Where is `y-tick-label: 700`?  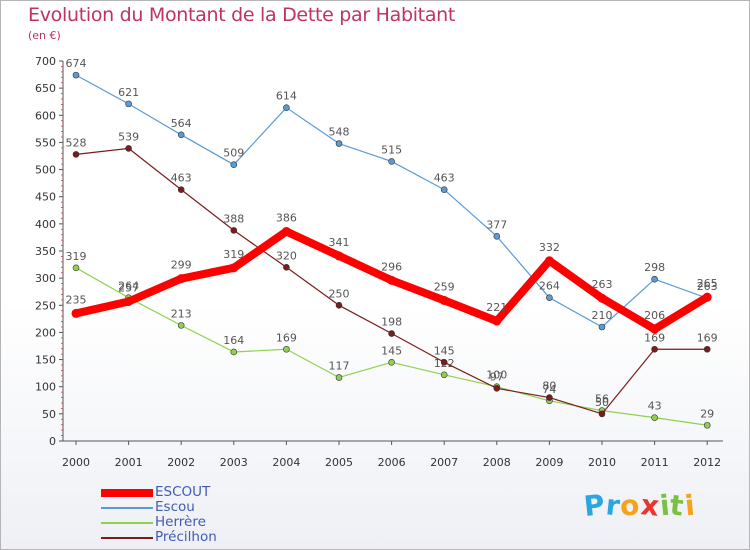 y-tick-label: 700 is located at coordinates (45, 61).